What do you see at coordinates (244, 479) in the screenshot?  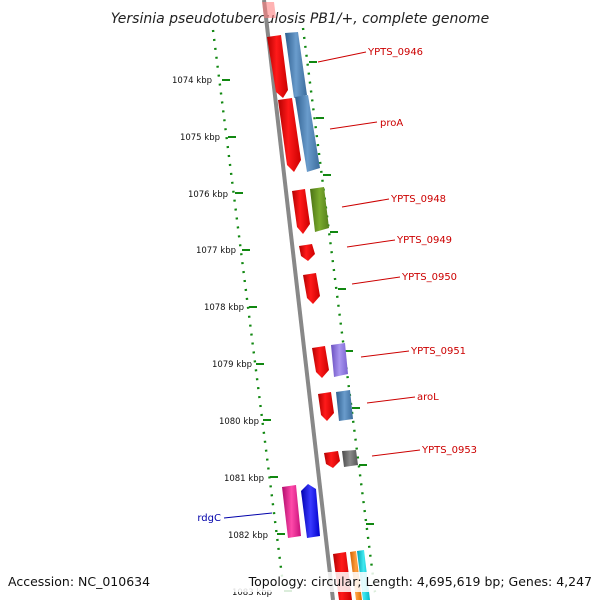 I see `kbp-label-1081: 1081 kbp` at bounding box center [244, 479].